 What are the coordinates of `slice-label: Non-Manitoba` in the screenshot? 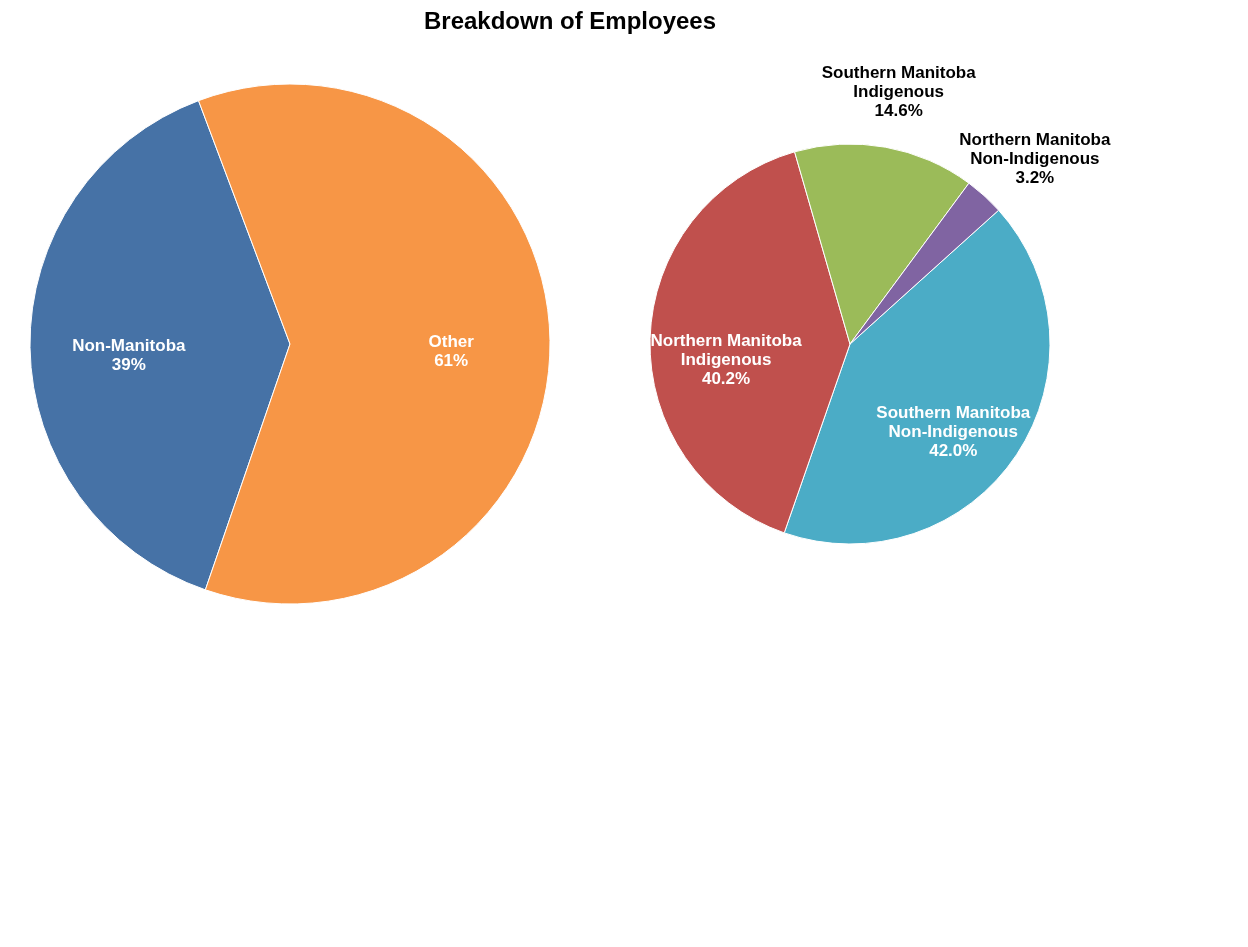 It's located at (129, 346).